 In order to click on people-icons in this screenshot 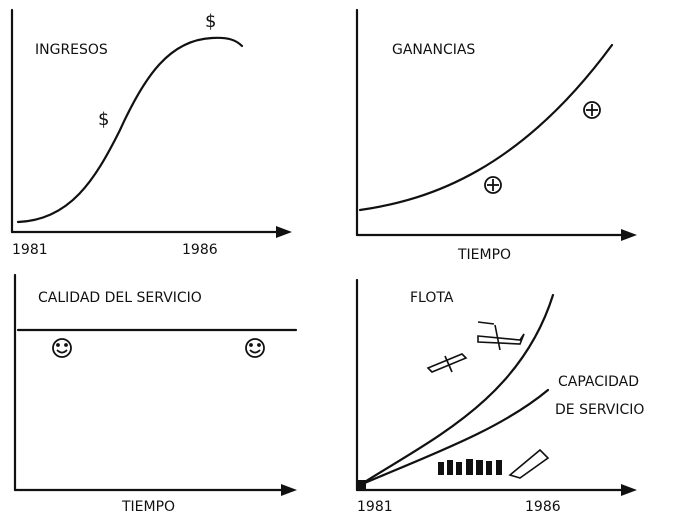, I will do `click(494, 463)`.